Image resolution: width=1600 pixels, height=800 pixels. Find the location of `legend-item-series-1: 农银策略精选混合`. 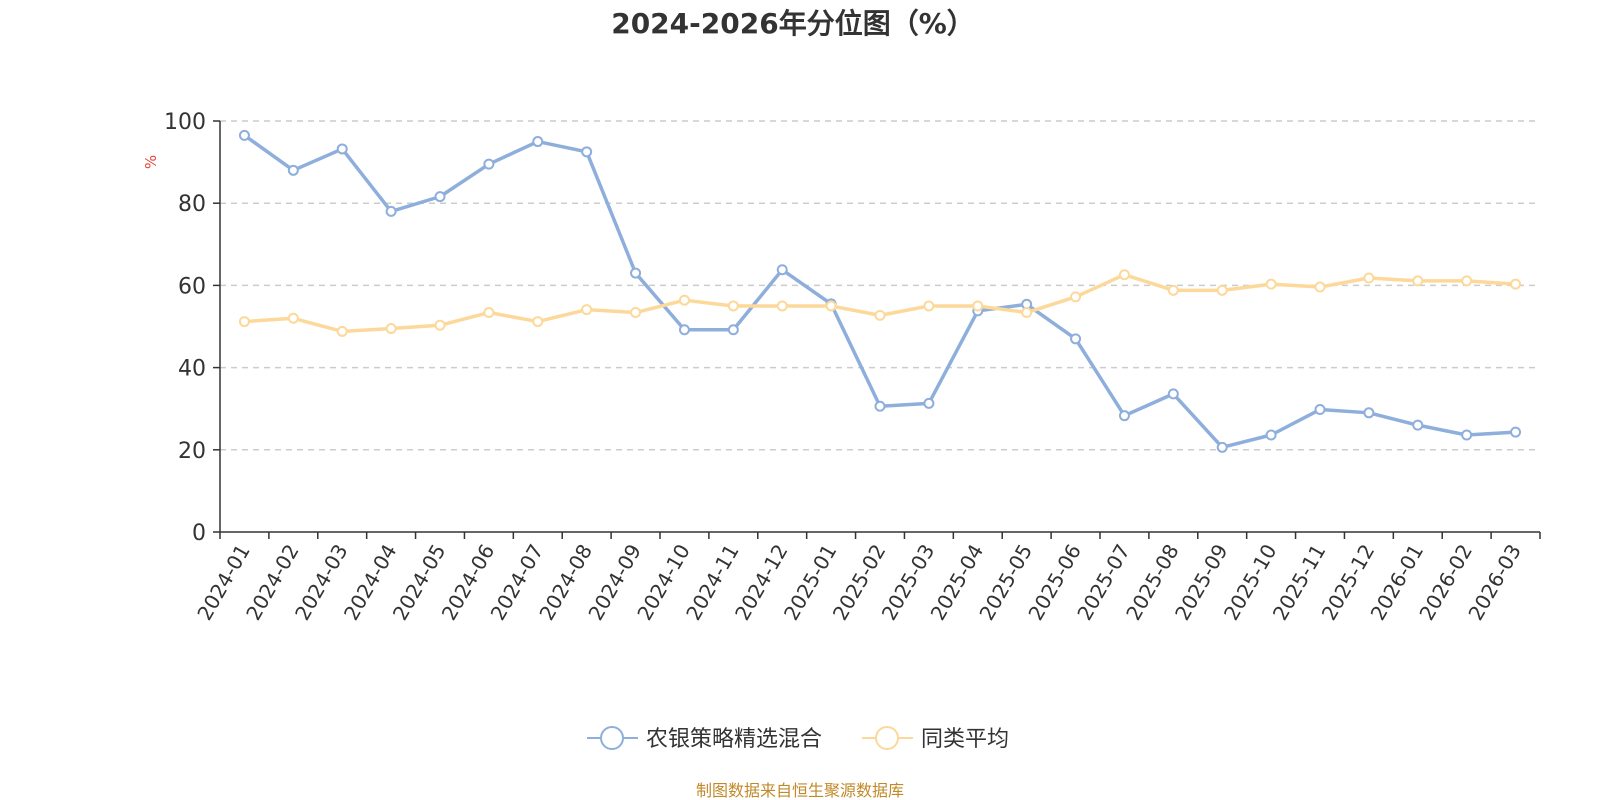

legend-item-series-1: 农银策略精选混合 is located at coordinates (704, 739).